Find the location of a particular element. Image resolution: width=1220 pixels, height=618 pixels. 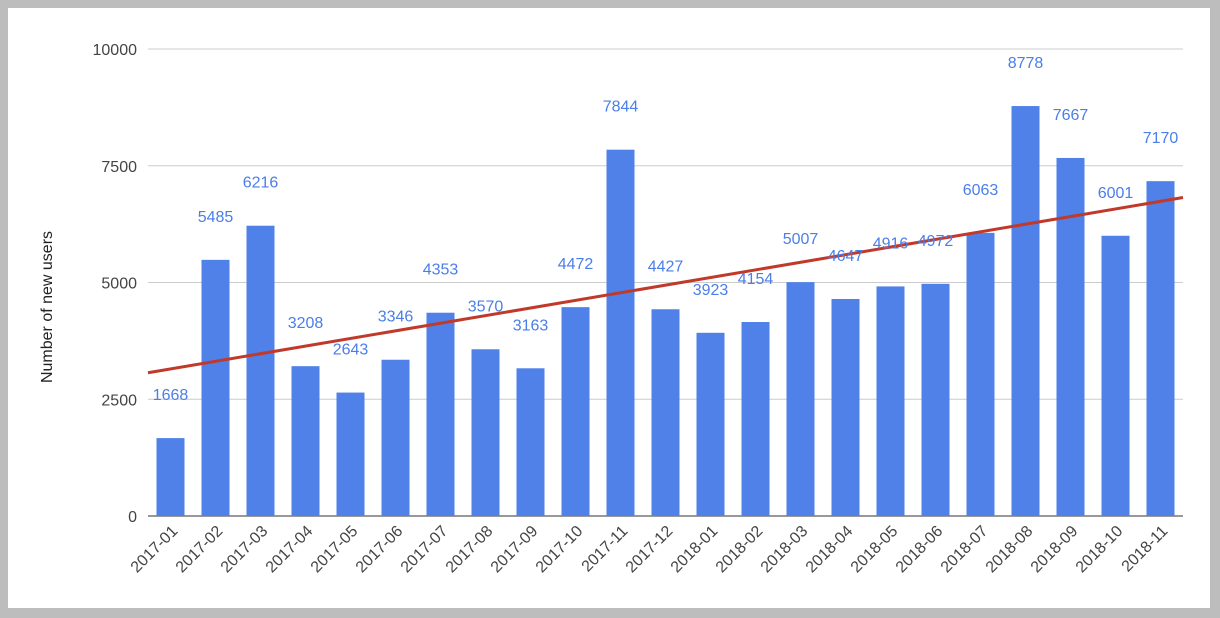

x-tick-label: 2018-10 is located at coordinates (1100, 550).